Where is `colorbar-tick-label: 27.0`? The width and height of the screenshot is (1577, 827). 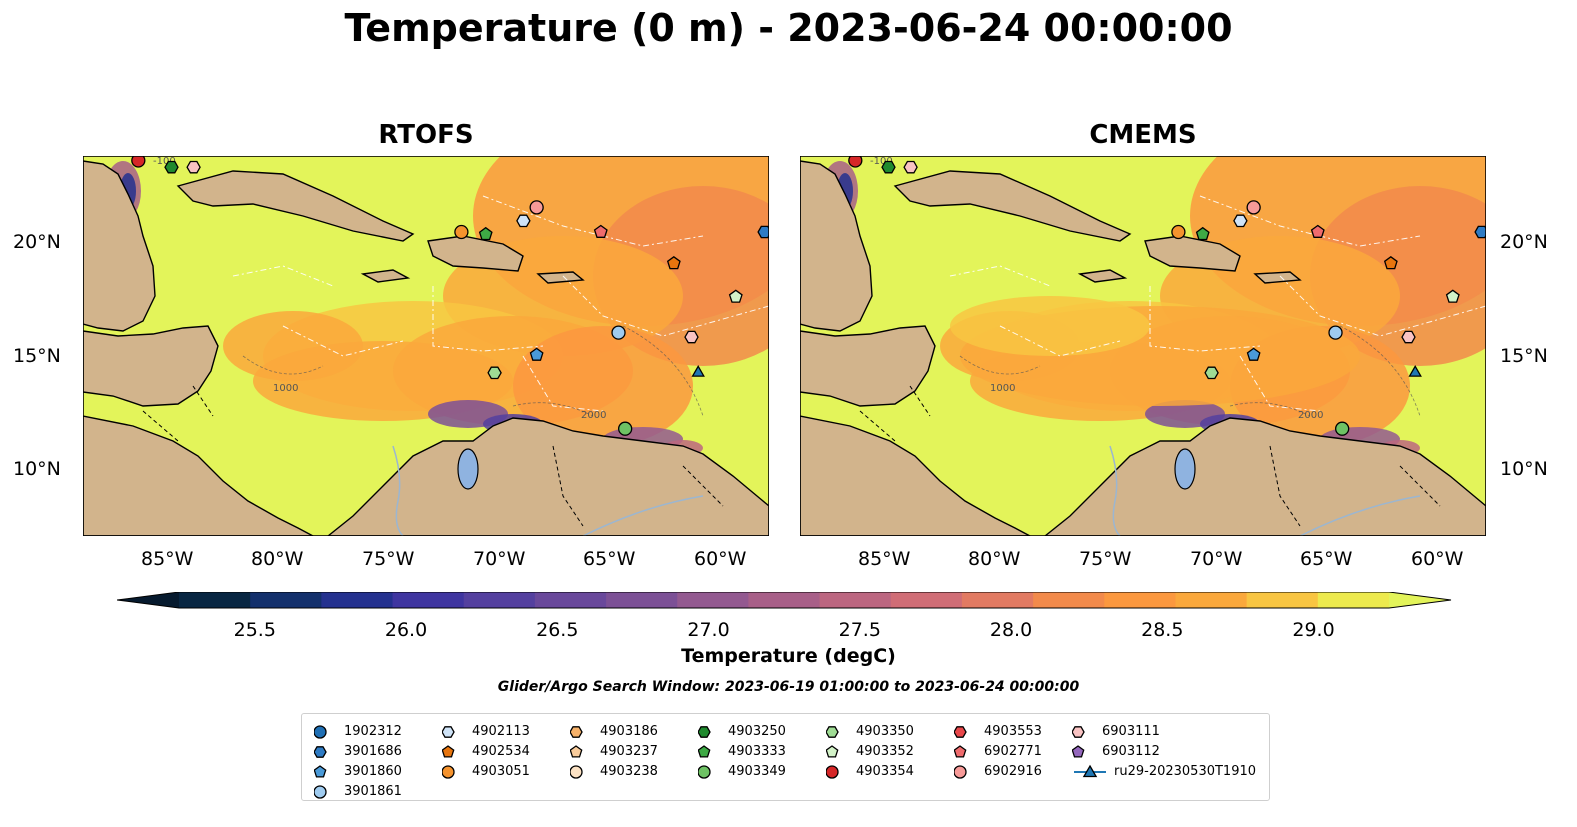
colorbar-tick-label: 27.0 is located at coordinates (708, 630).